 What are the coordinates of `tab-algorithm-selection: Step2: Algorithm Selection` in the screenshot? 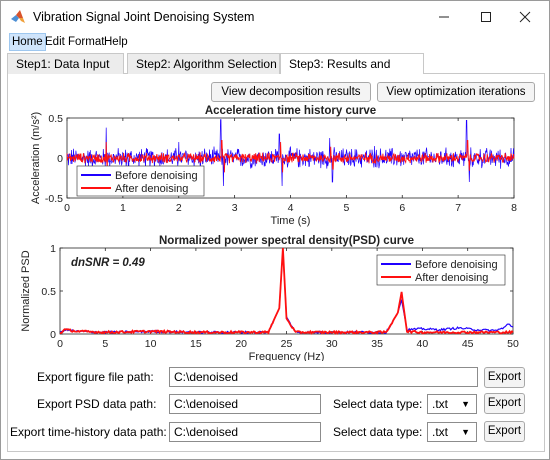 It's located at (203, 63).